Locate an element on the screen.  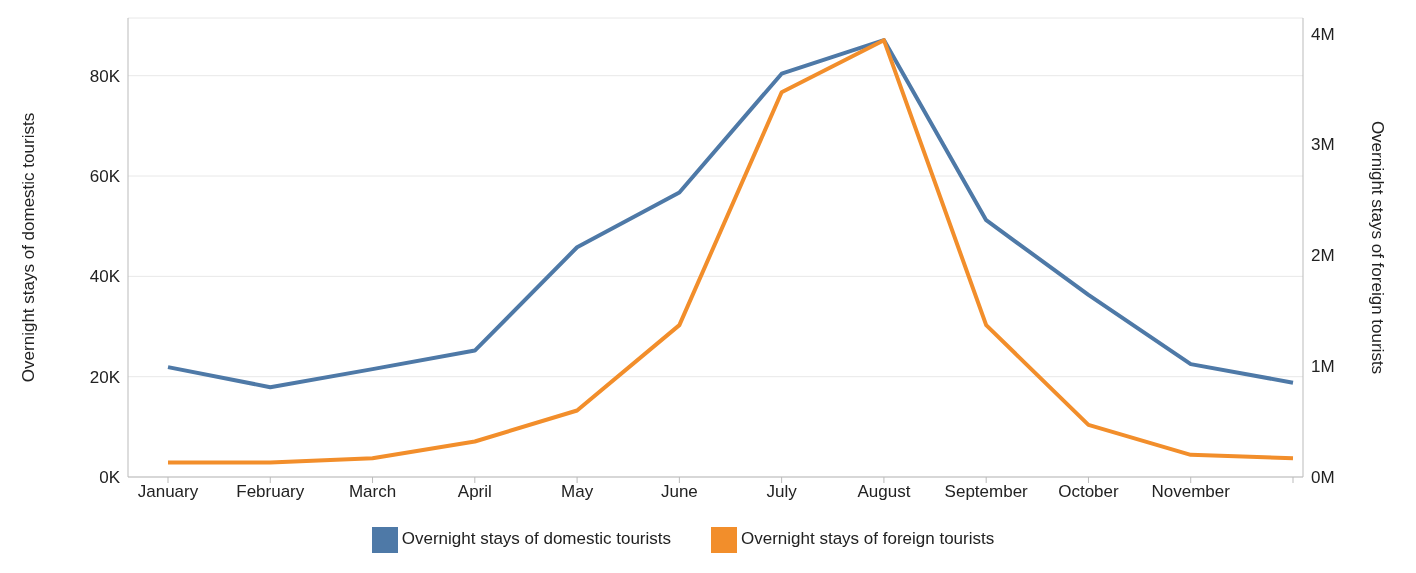
y2-axis-title: Overnight stays of foreign tourists is located at coordinates (1377, 247).